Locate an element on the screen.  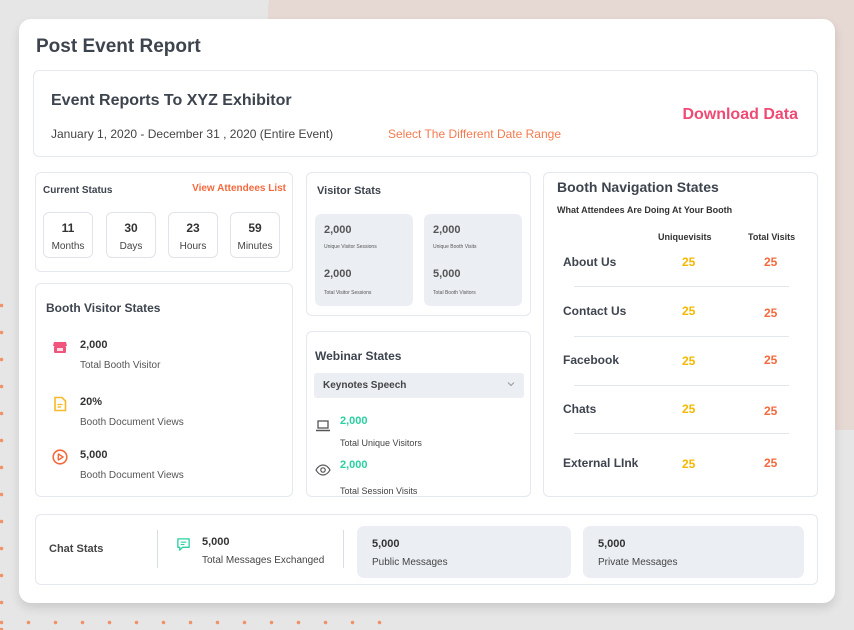
countdown-months: 11 Months is located at coordinates (68, 235).